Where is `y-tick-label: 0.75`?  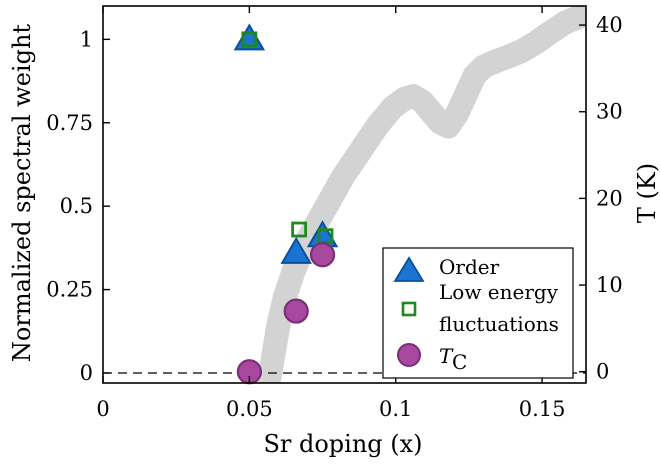 y-tick-label: 0.75 is located at coordinates (69, 123).